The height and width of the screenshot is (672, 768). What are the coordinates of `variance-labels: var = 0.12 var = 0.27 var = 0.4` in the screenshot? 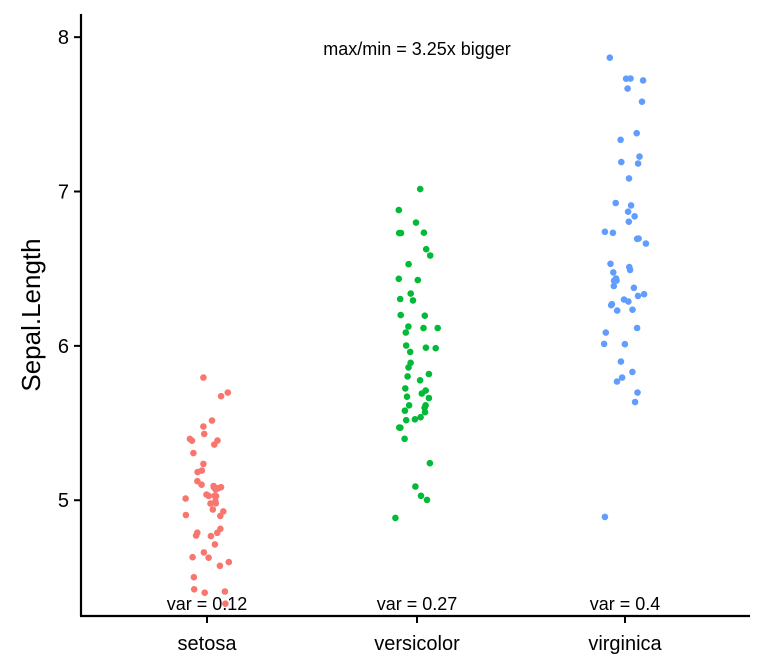 It's located at (414, 604).